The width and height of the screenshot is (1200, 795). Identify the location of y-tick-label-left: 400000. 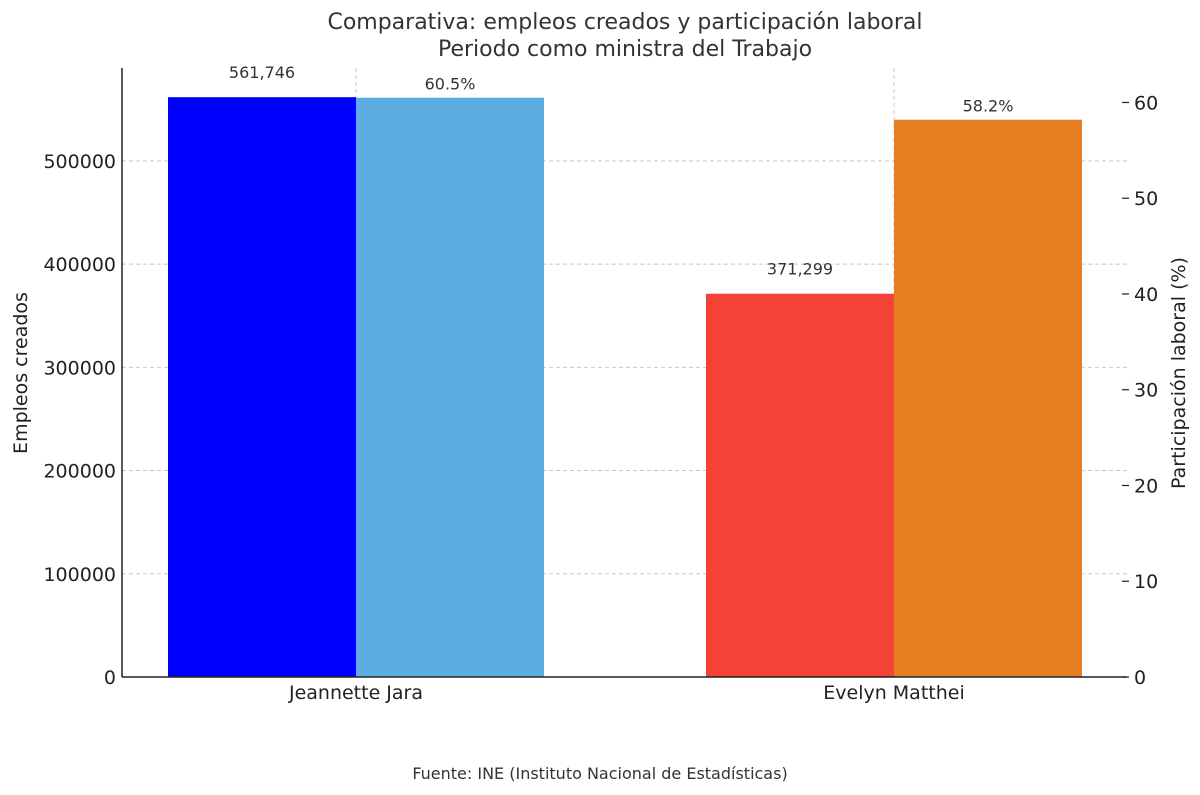
(79, 265).